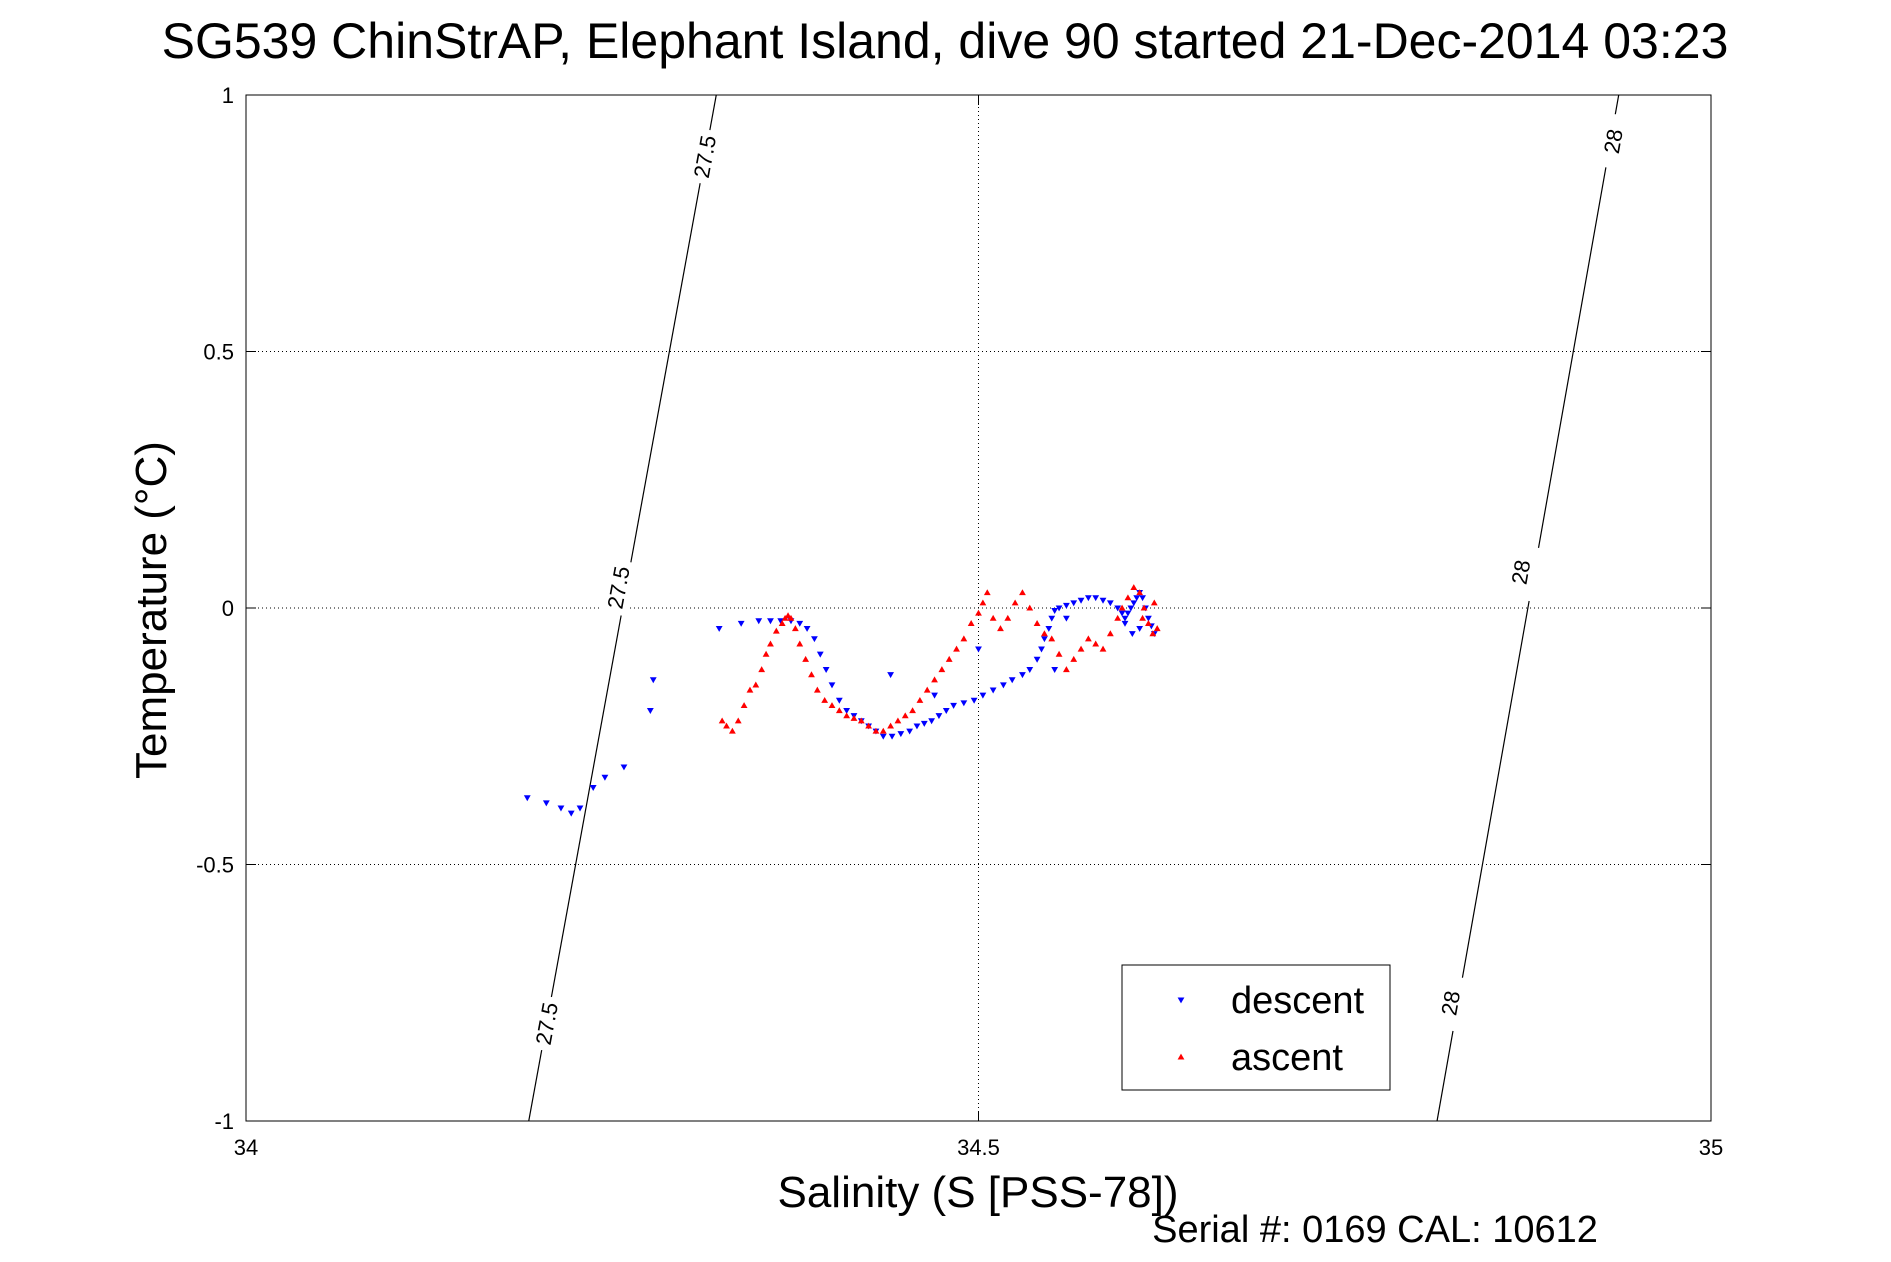  I want to click on y-tick-label: 1, so click(228, 95).